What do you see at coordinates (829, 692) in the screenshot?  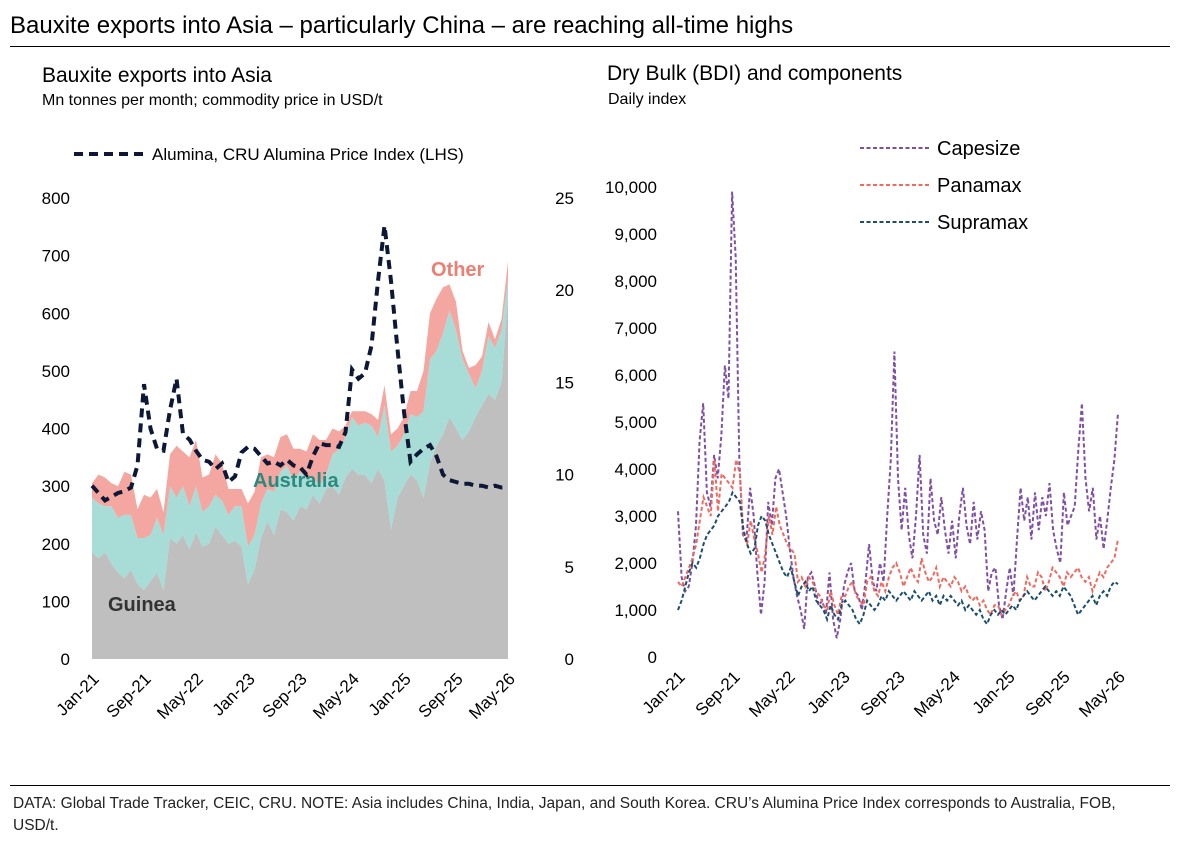 I see `x-tick-label: Jan-23` at bounding box center [829, 692].